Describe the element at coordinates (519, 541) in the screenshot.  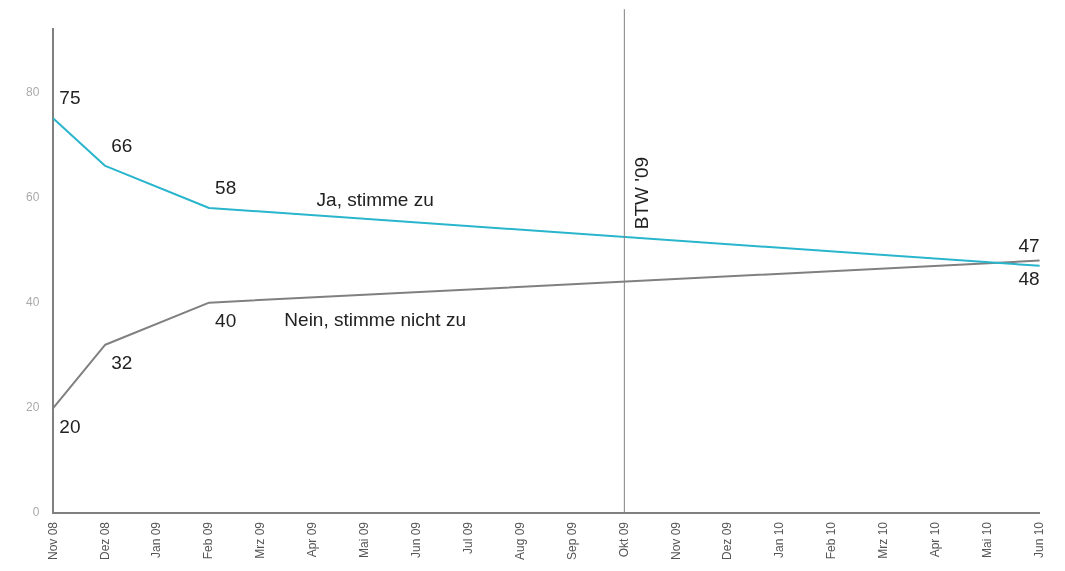
I see `x-tick-label: Aug 09` at that location.